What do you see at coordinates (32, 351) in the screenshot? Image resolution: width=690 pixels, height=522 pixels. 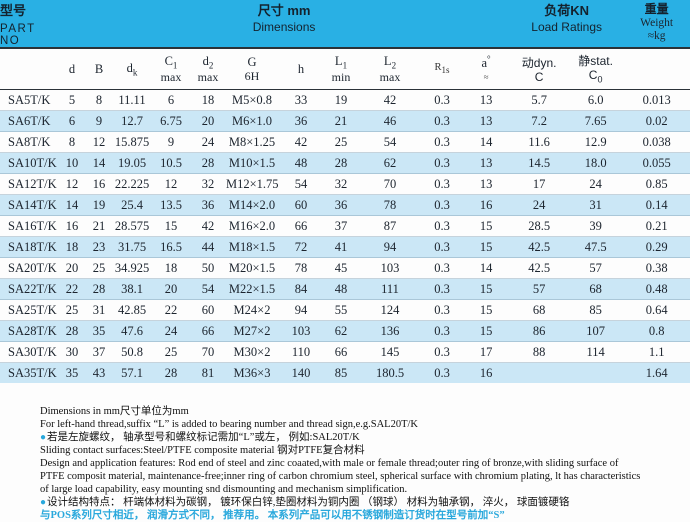 I see `part-no-cell: SA30T/K` at bounding box center [32, 351].